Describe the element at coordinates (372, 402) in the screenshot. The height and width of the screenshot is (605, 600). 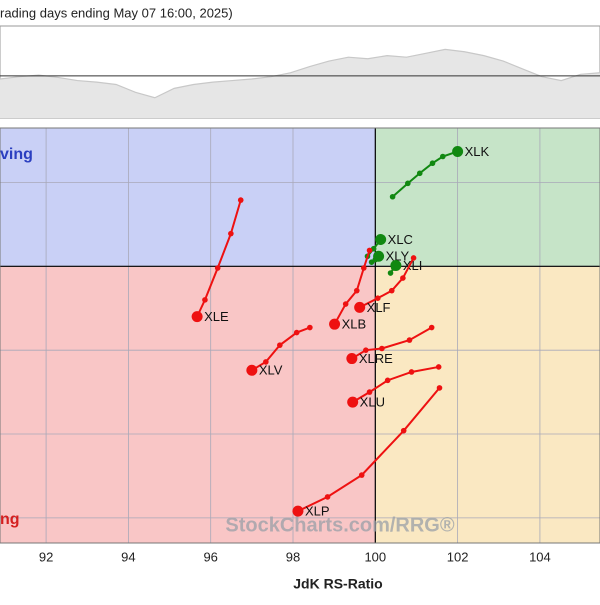
I see `series-label: XLU` at that location.